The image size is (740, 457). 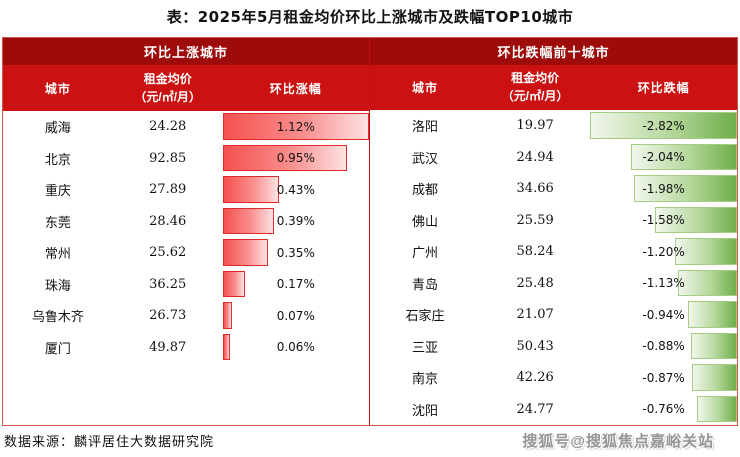 What do you see at coordinates (535, 378) in the screenshot?
I see `price-cell: 42.26` at bounding box center [535, 378].